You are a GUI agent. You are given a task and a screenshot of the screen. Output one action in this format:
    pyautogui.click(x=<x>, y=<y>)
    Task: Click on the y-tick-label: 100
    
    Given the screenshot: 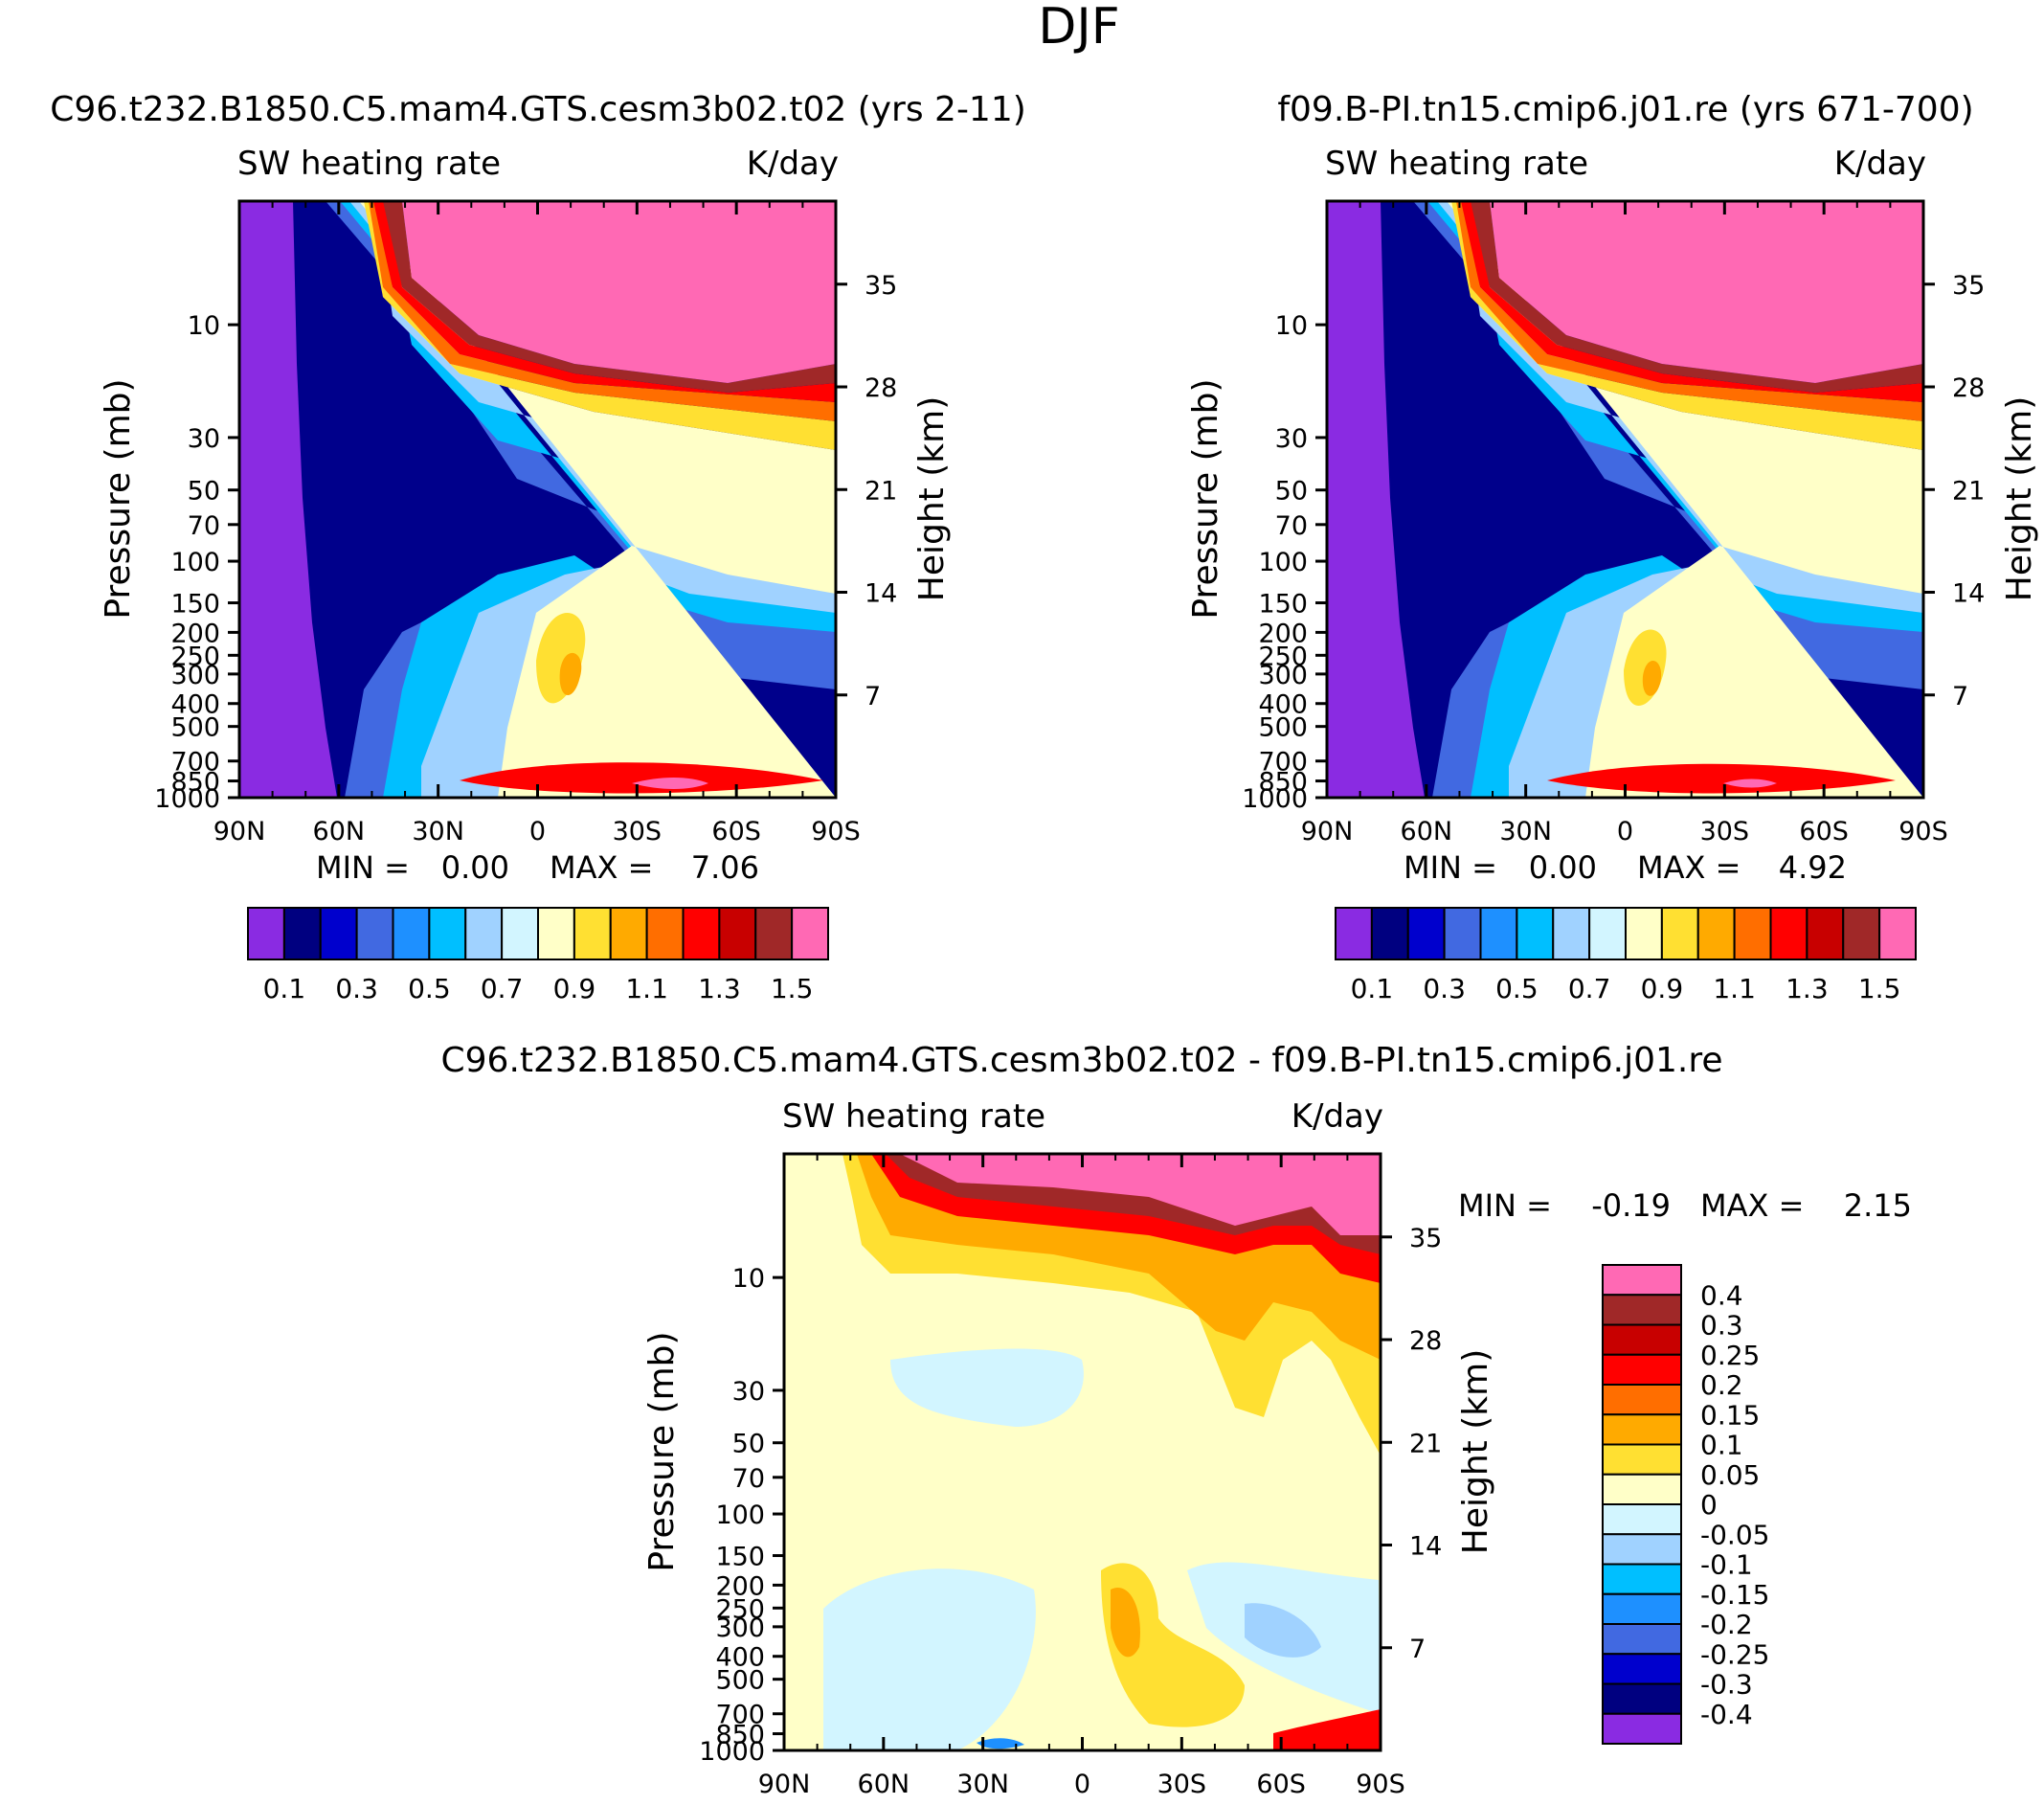 What is the action you would take?
    pyautogui.click(x=1283, y=562)
    